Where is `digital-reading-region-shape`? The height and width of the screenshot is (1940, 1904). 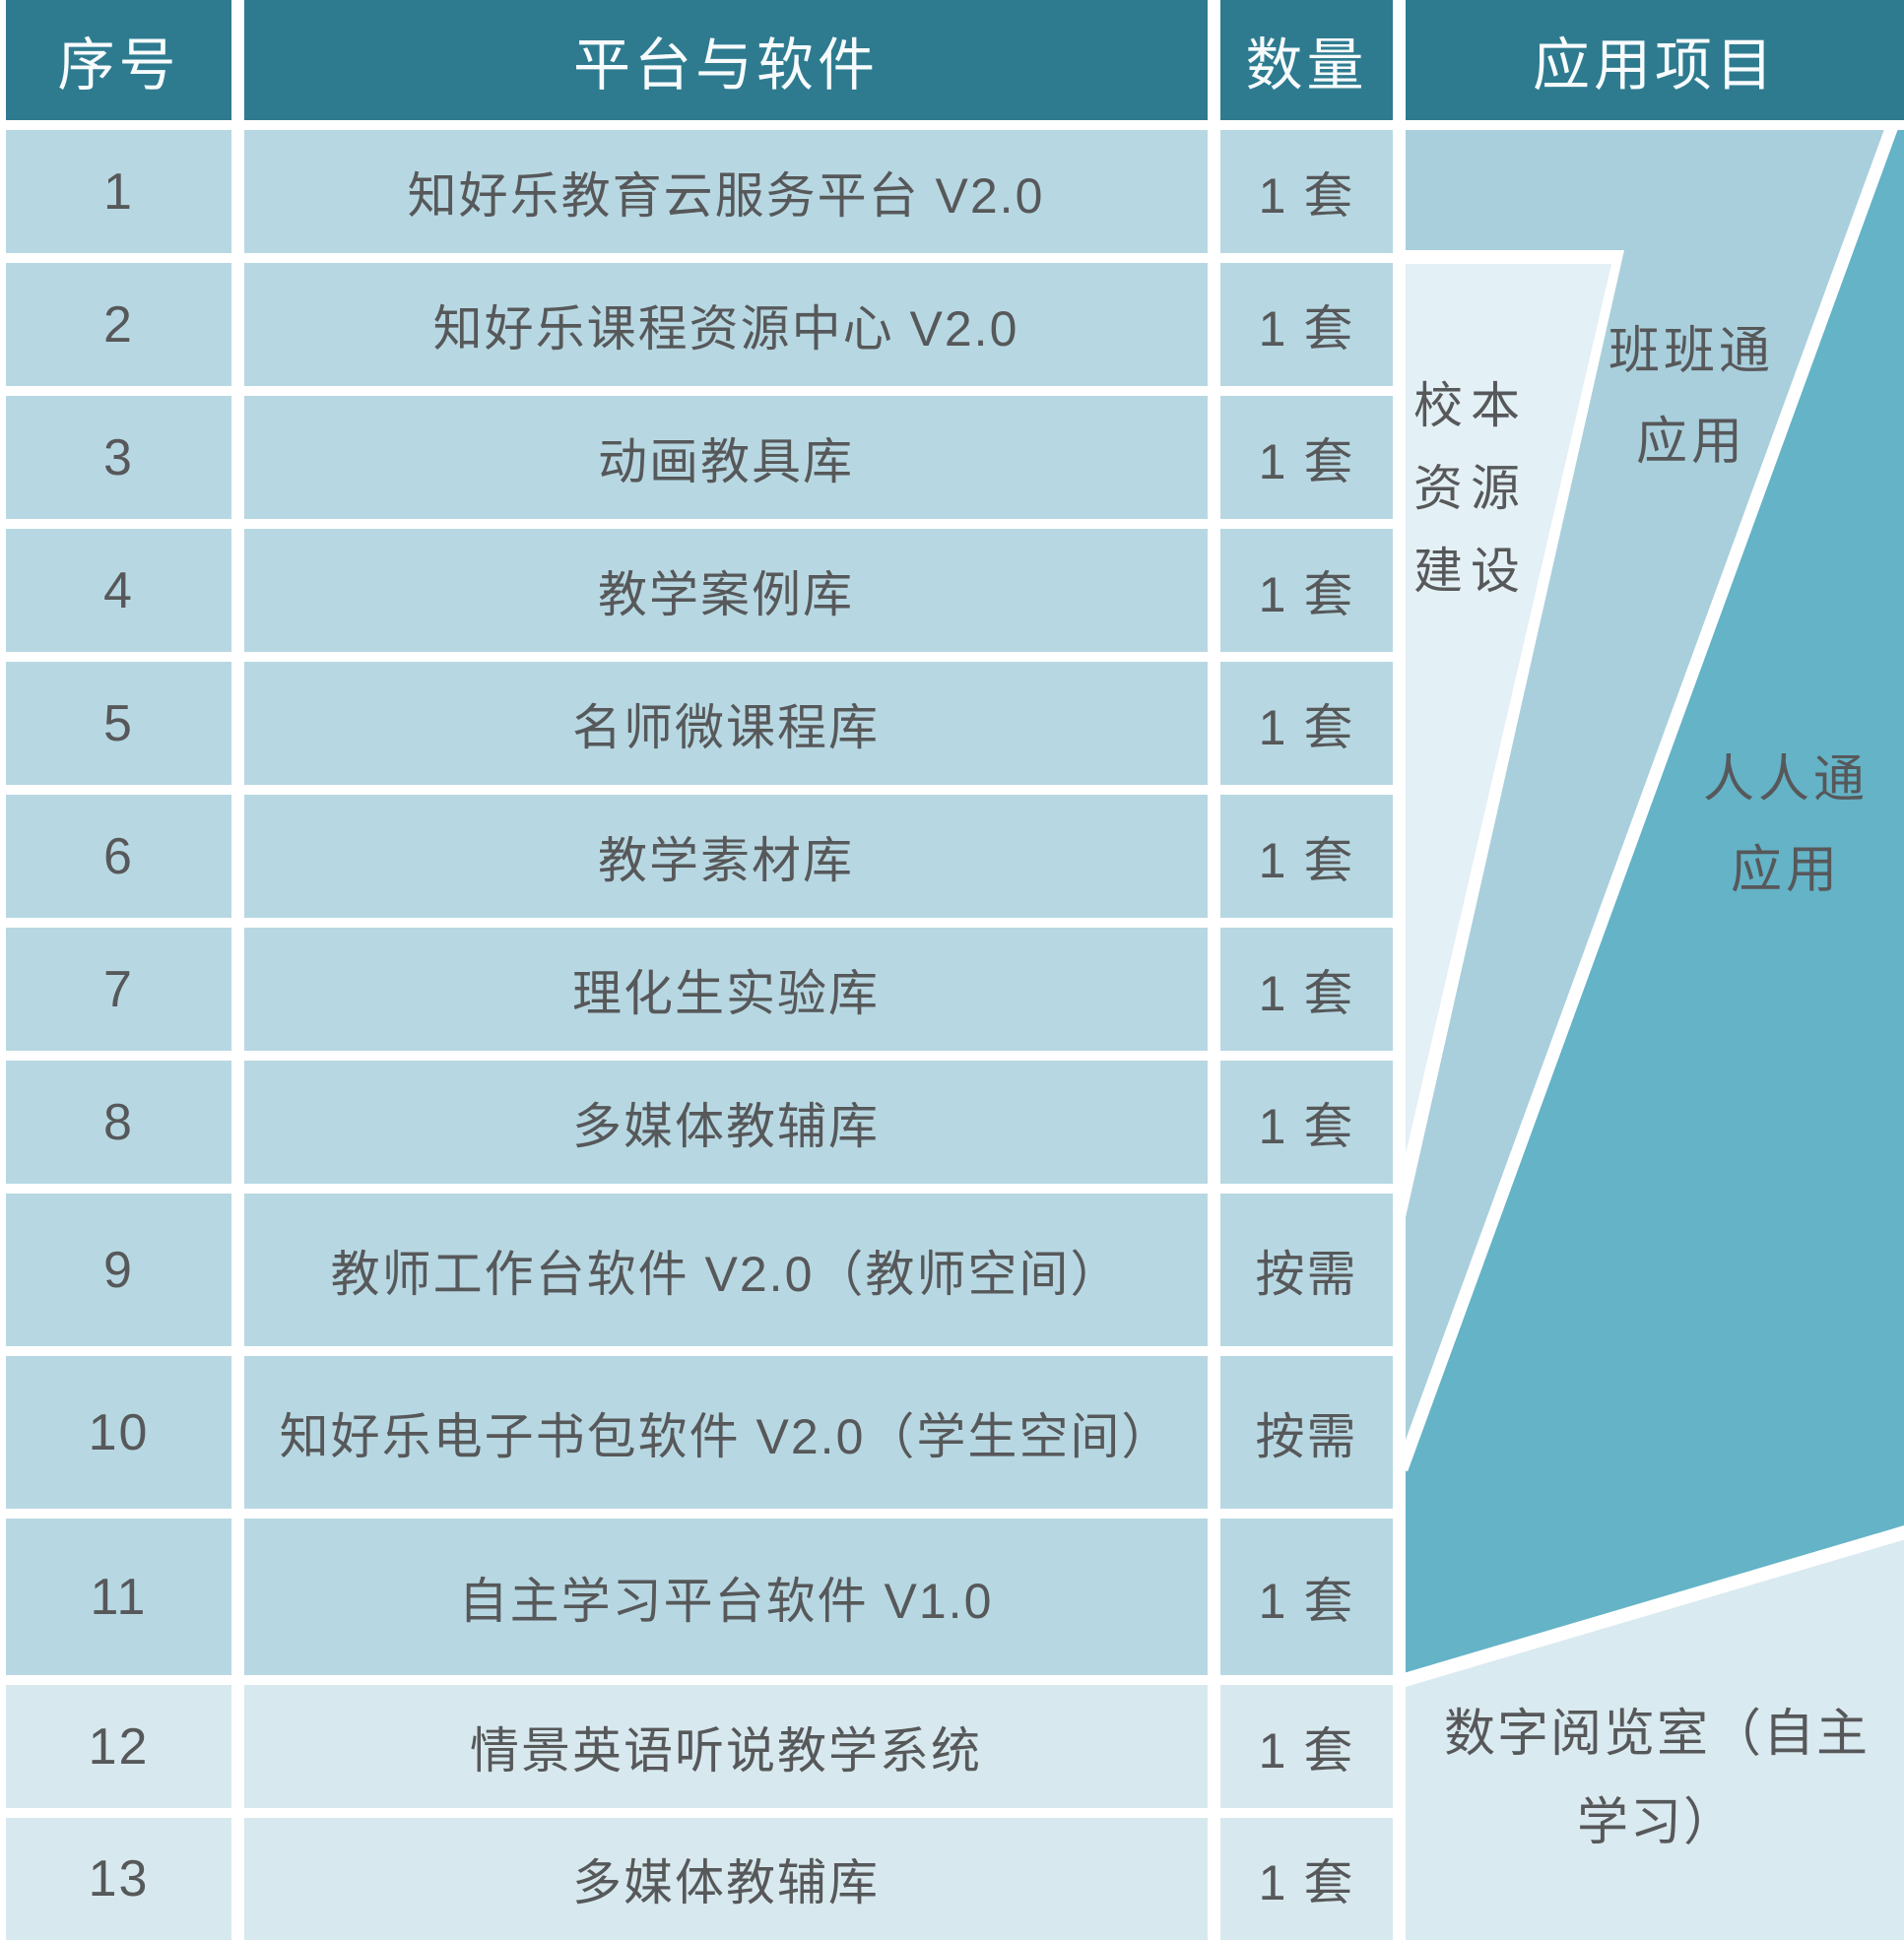
digital-reading-region-shape is located at coordinates (1655, 1736).